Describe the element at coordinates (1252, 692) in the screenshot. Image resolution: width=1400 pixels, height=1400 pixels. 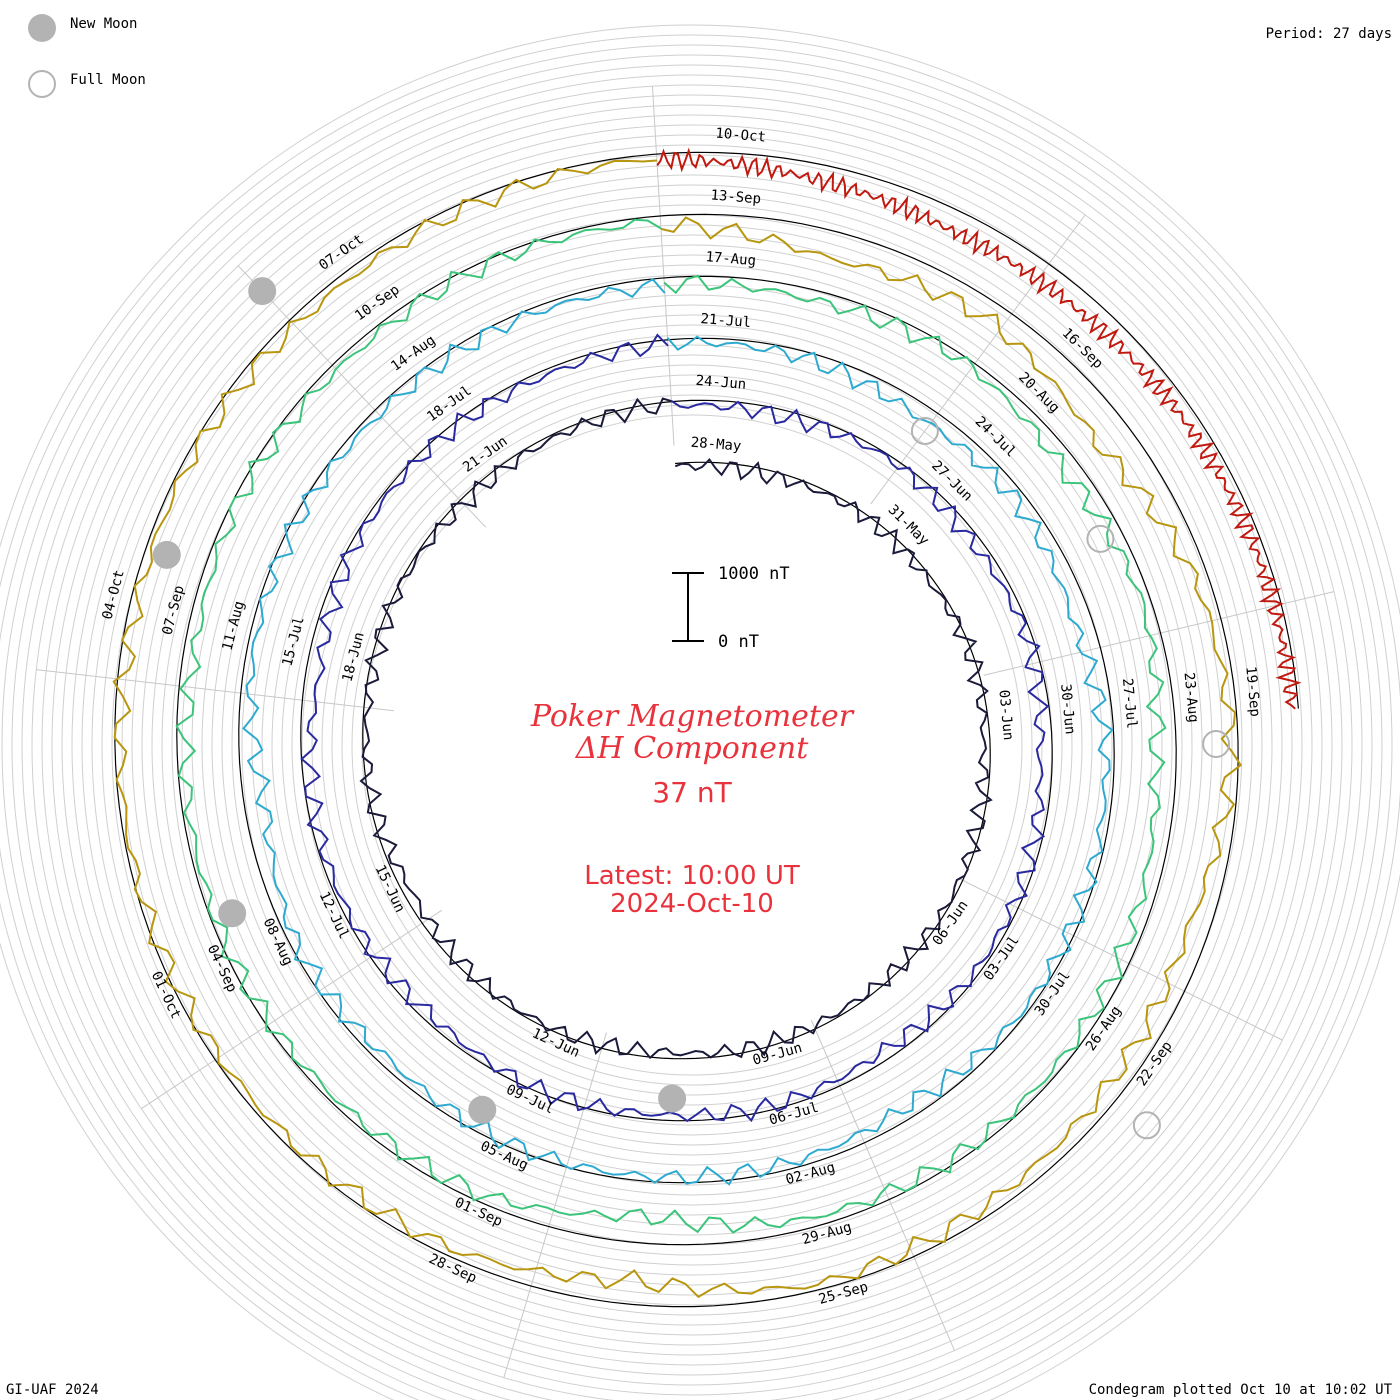
I see `date-label: 19-Sep` at that location.